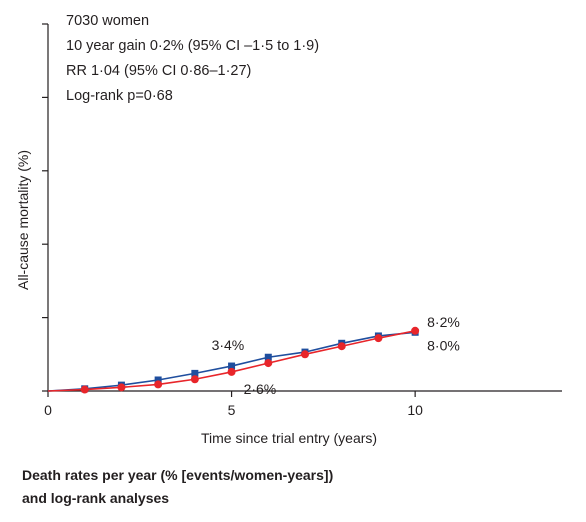 This screenshot has height=522, width=586. I want to click on data-label: 2·6%, so click(260, 389).